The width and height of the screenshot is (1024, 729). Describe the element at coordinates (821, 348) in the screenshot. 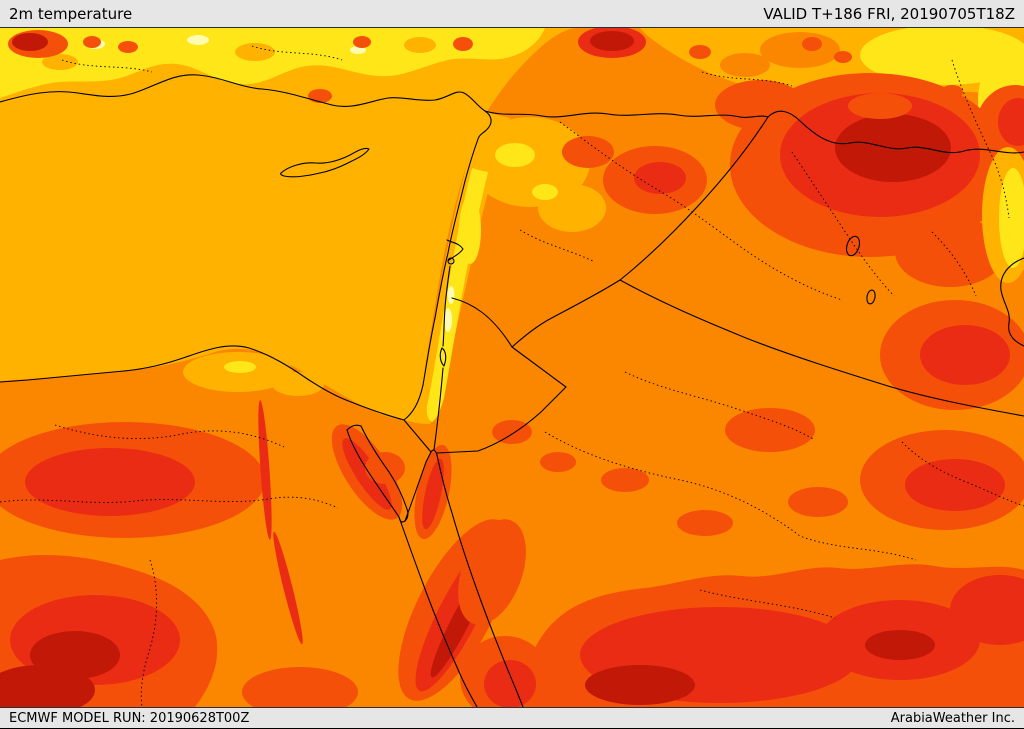

I see `iraq-saudi-border` at that location.